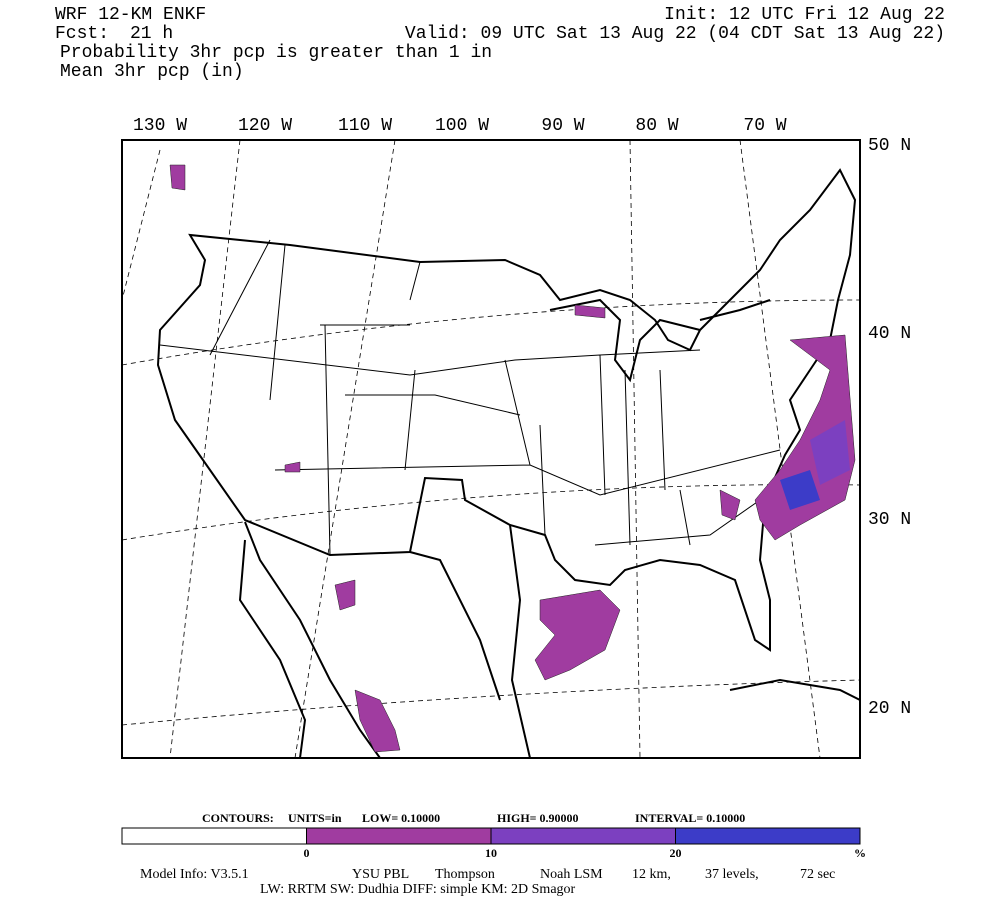 The image size is (1000, 900). What do you see at coordinates (889, 146) in the screenshot?
I see `lat-label: 50 N` at bounding box center [889, 146].